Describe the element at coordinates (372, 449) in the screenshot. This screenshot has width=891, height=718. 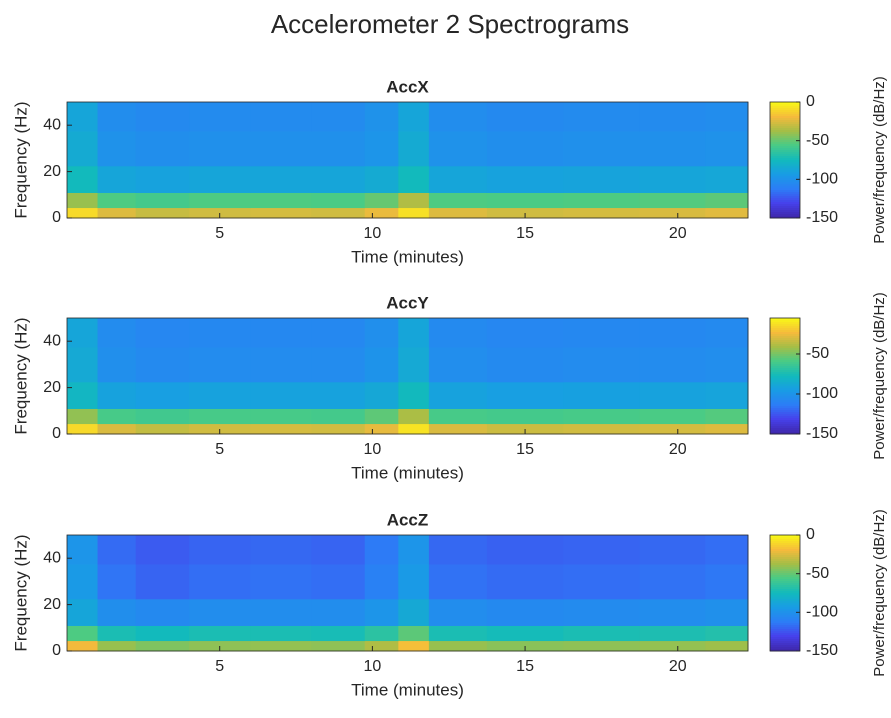
I see `x-tick-label: 10` at that location.